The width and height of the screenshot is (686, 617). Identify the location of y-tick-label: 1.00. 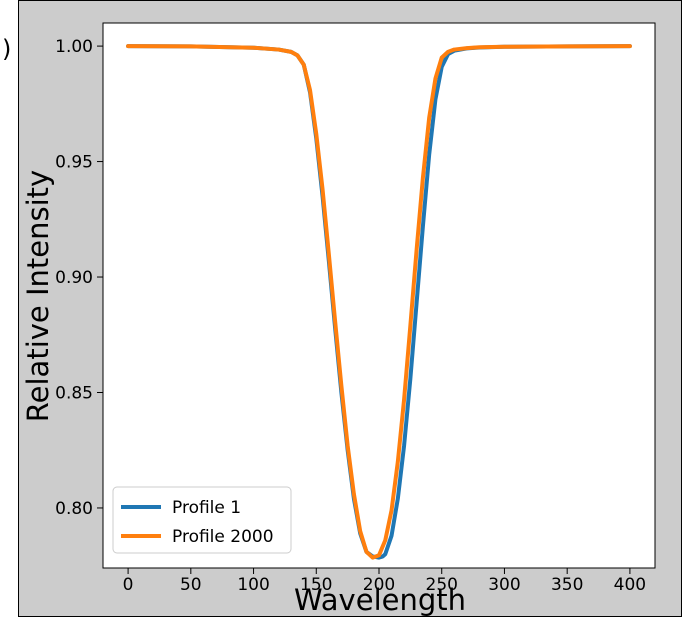
(74, 47).